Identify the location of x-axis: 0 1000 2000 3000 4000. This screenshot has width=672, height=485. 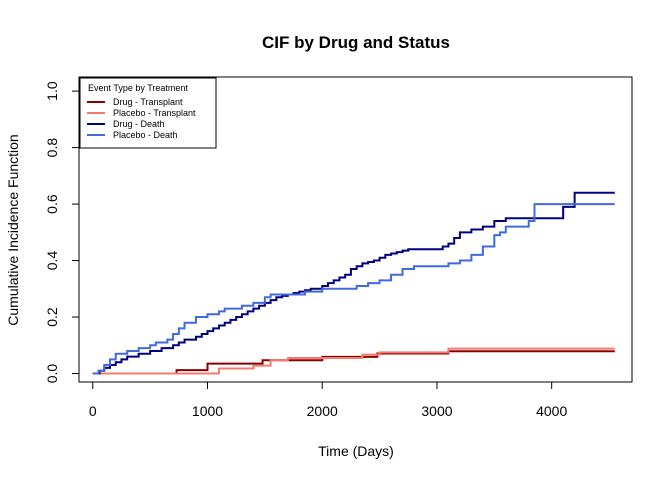
(328, 400).